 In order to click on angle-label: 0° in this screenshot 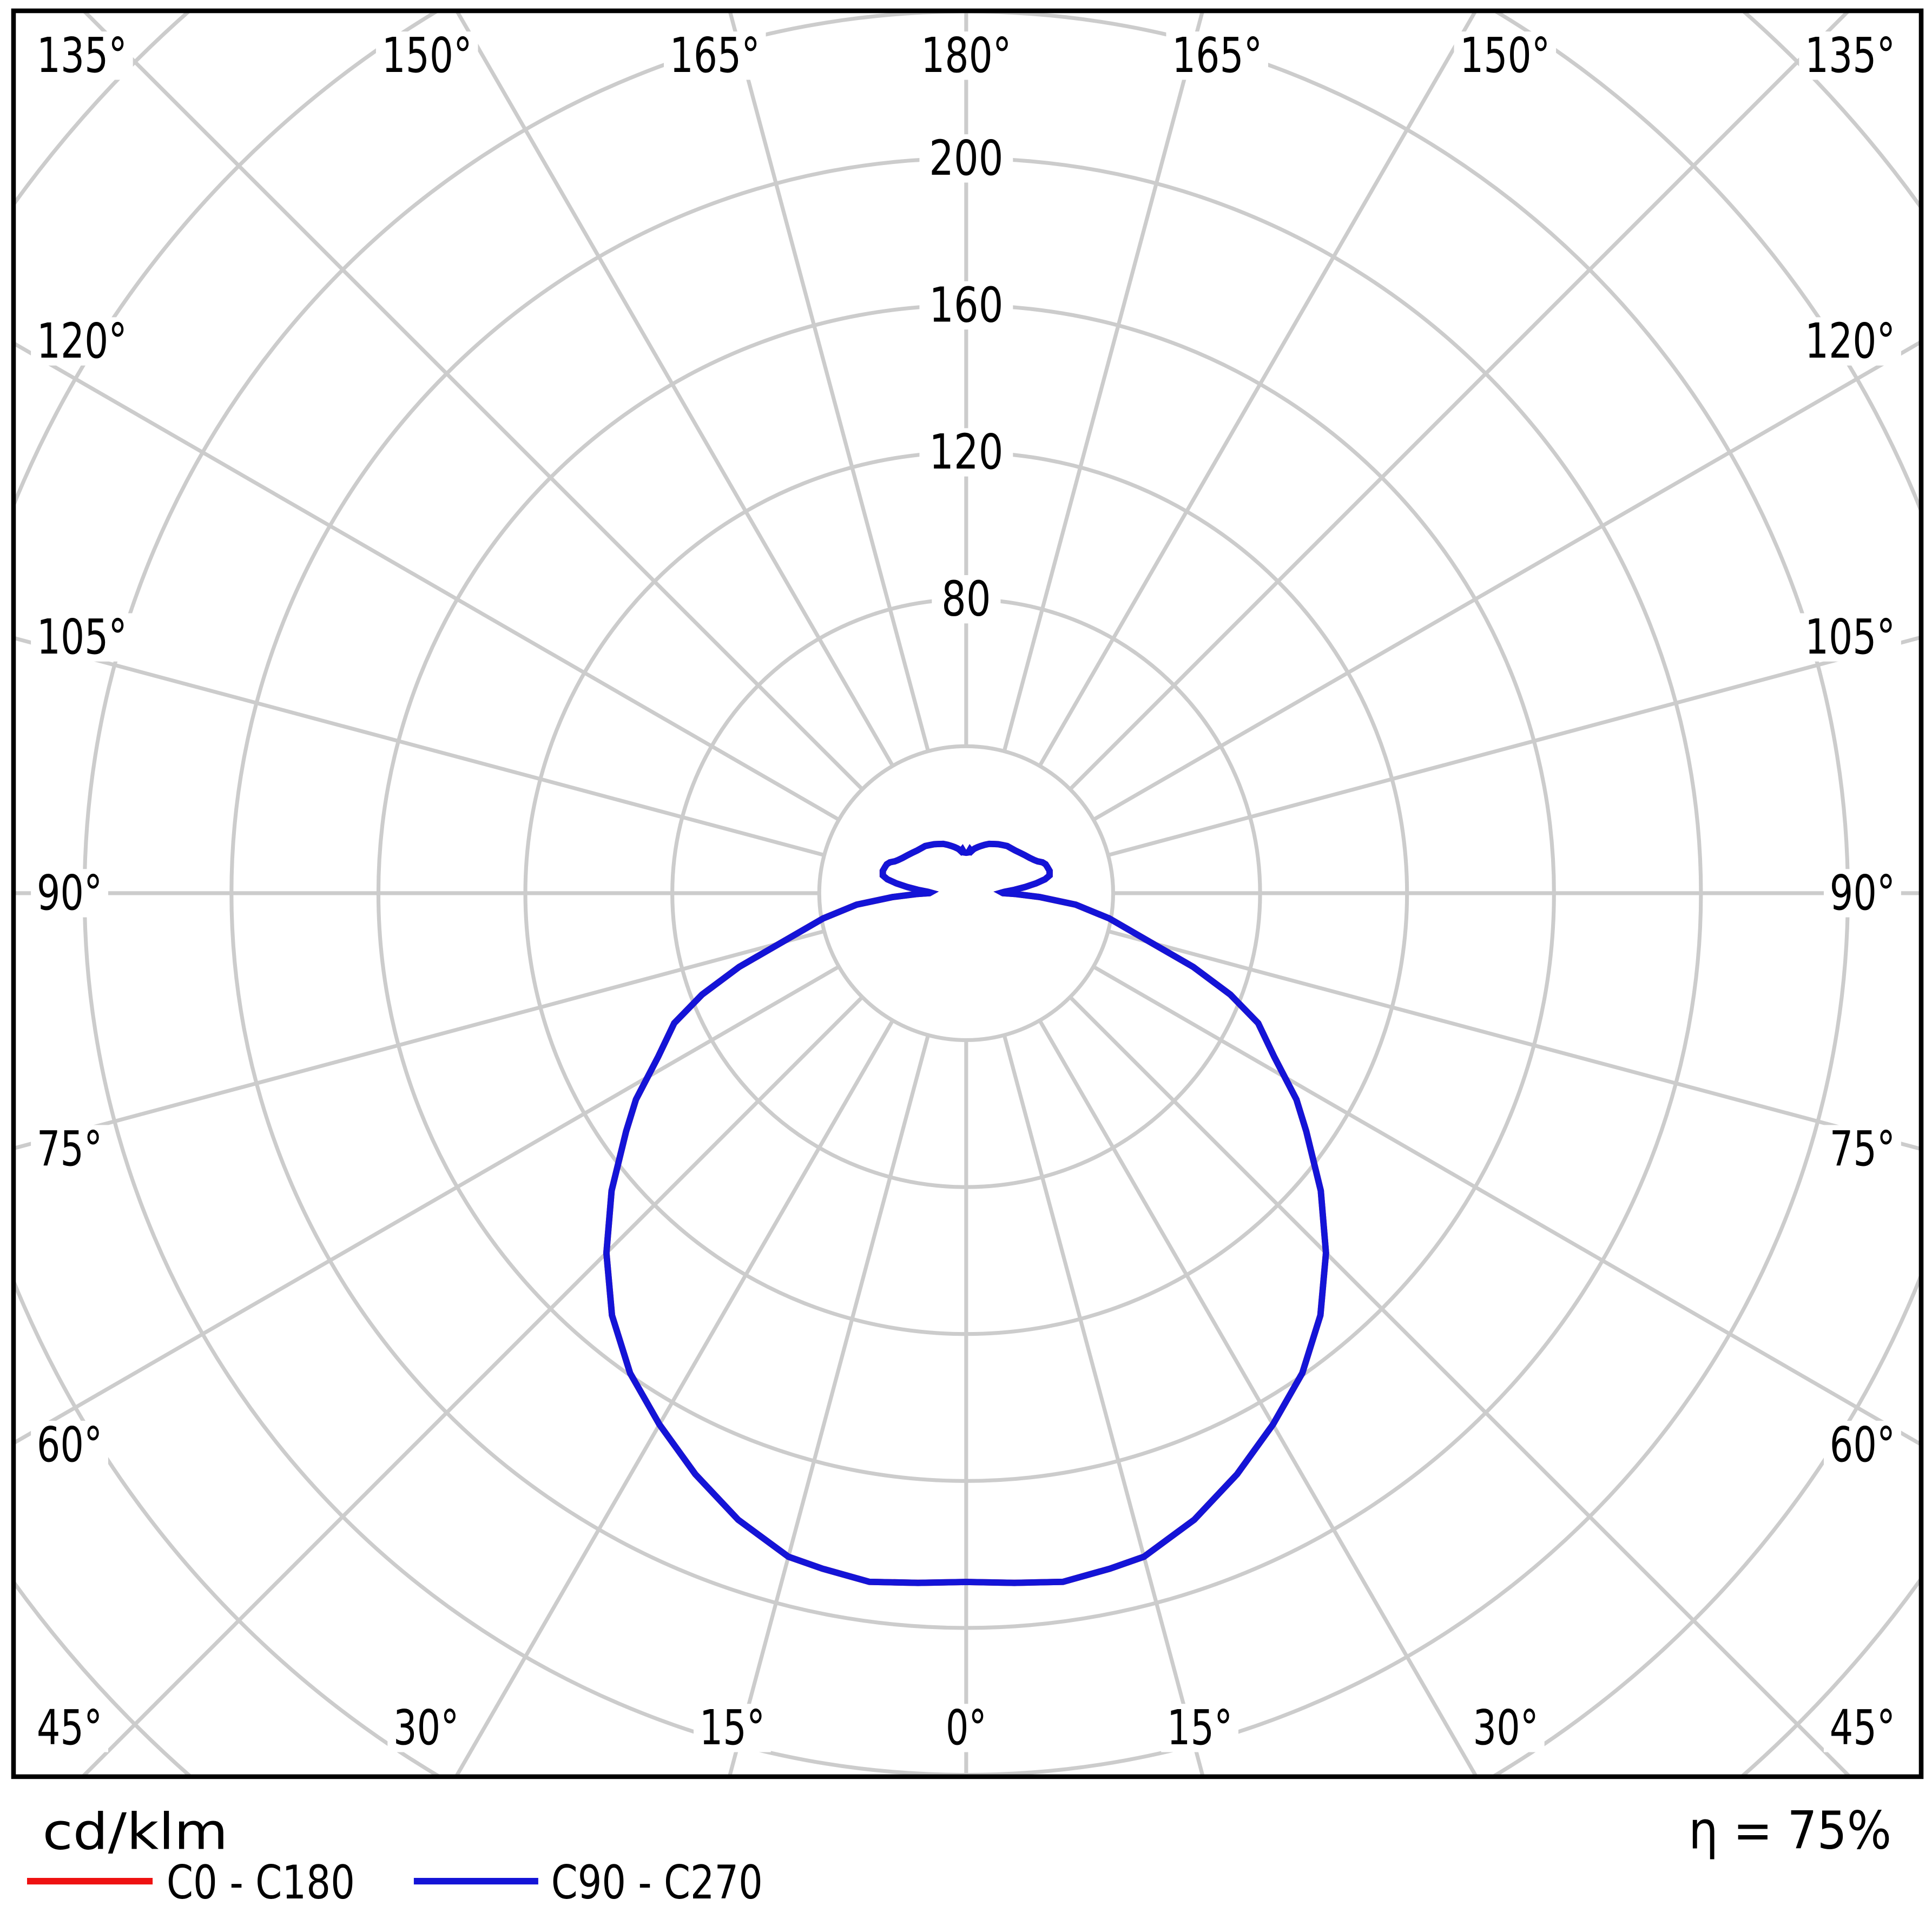, I will do `click(966, 1728)`.